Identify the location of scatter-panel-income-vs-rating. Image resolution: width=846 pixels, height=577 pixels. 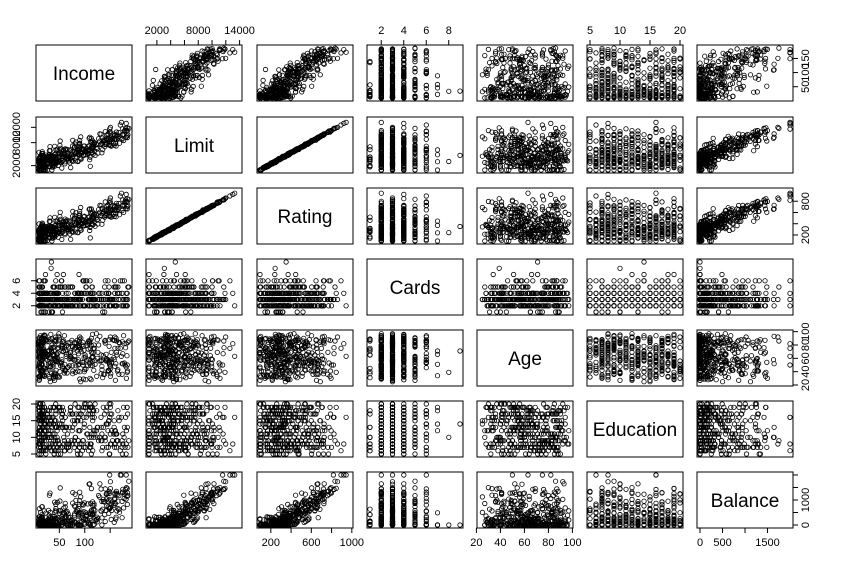
(305, 73).